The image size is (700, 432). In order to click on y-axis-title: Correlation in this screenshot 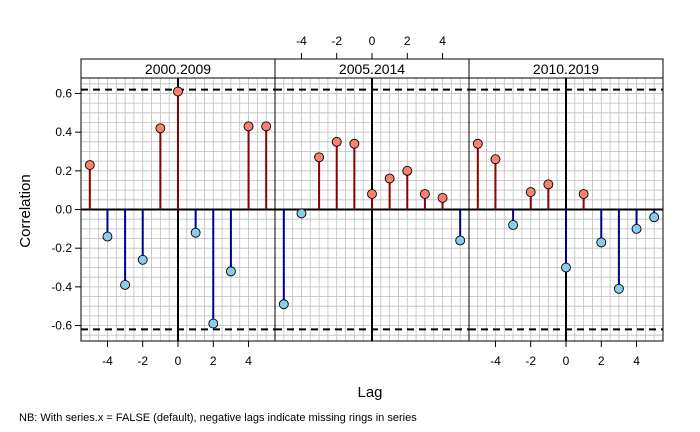, I will do `click(25, 210)`.